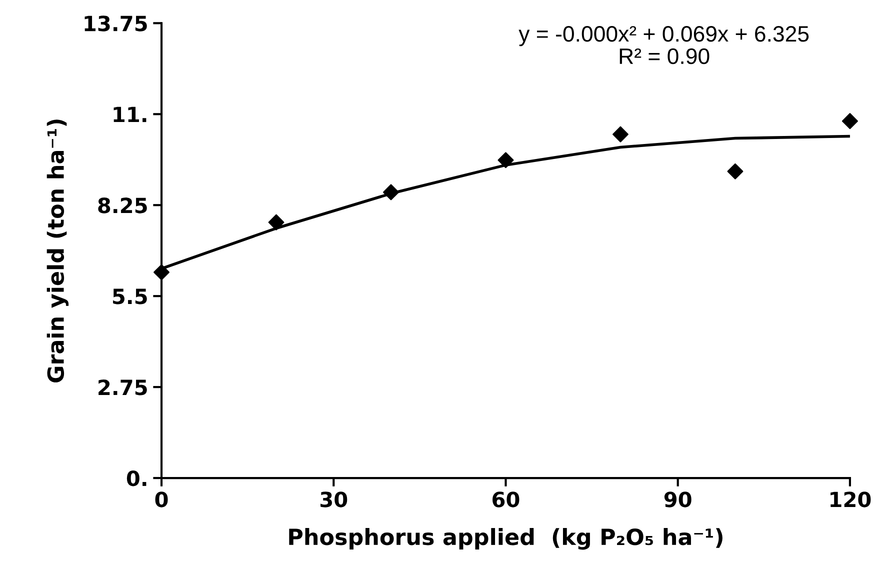 The width and height of the screenshot is (874, 579). What do you see at coordinates (130, 296) in the screenshot?
I see `y-tick-label: 5.5` at bounding box center [130, 296].